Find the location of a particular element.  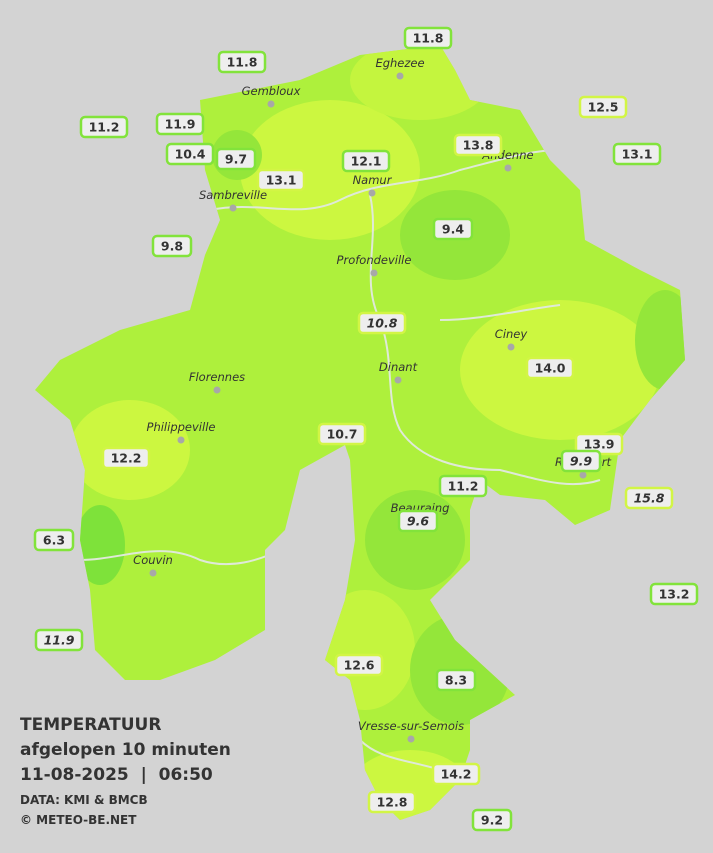

station-value: 10.7 is located at coordinates (342, 434).